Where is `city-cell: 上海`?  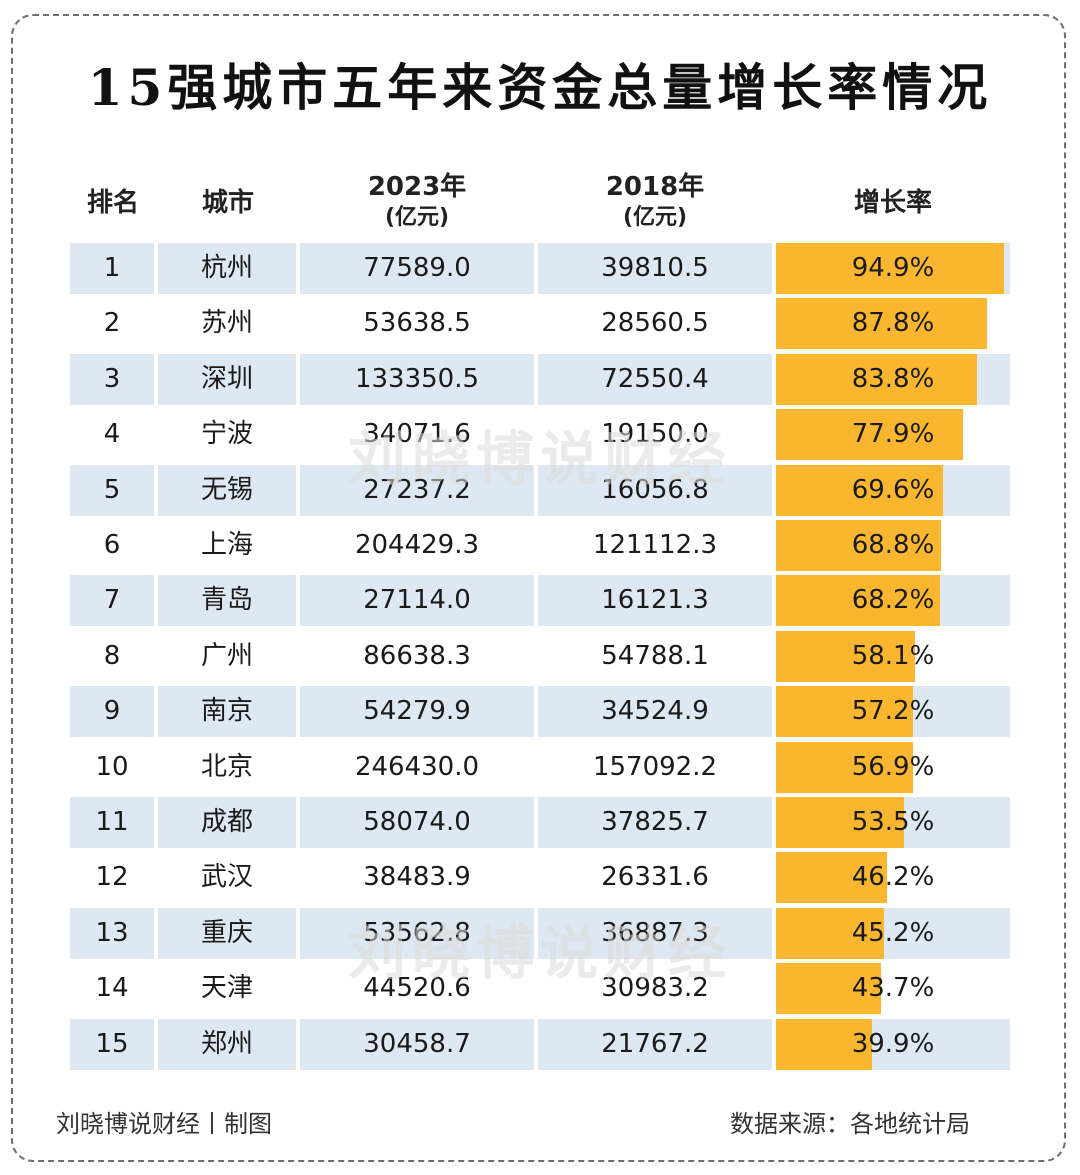 city-cell: 上海 is located at coordinates (226, 545).